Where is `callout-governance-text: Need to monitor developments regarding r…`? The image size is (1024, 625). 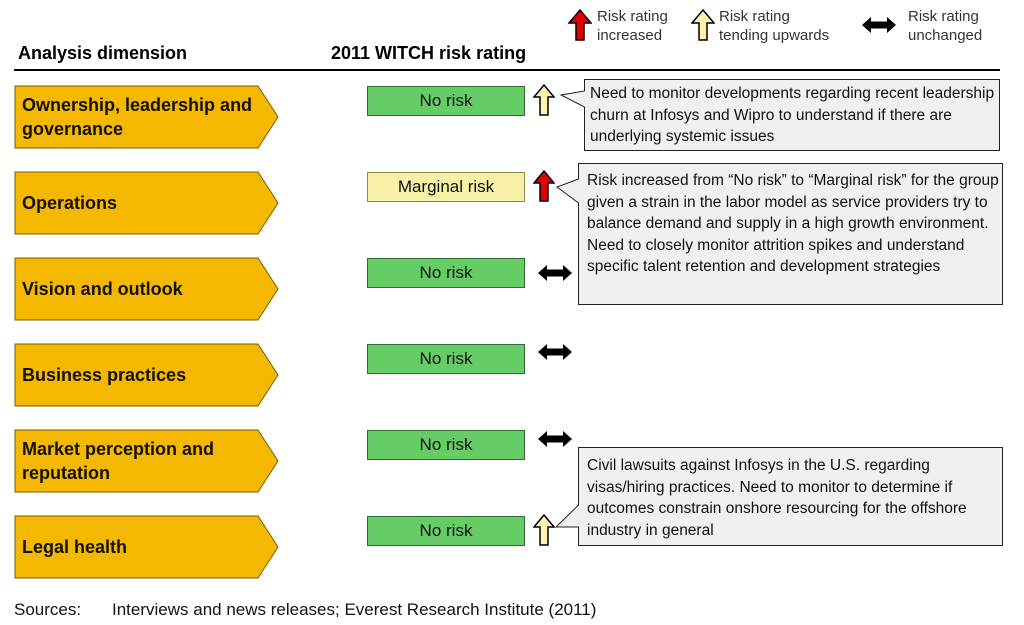
callout-governance-text: Need to monitor developments regarding r… is located at coordinates (792, 115).